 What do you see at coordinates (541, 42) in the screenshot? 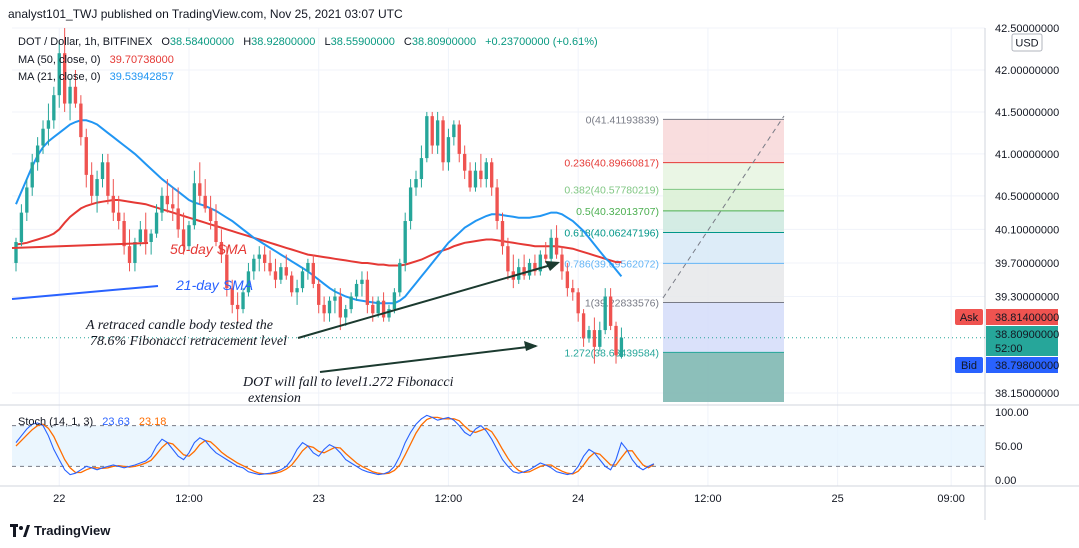
I see `change-value: +0.23700000 (+0.61%)` at bounding box center [541, 42].